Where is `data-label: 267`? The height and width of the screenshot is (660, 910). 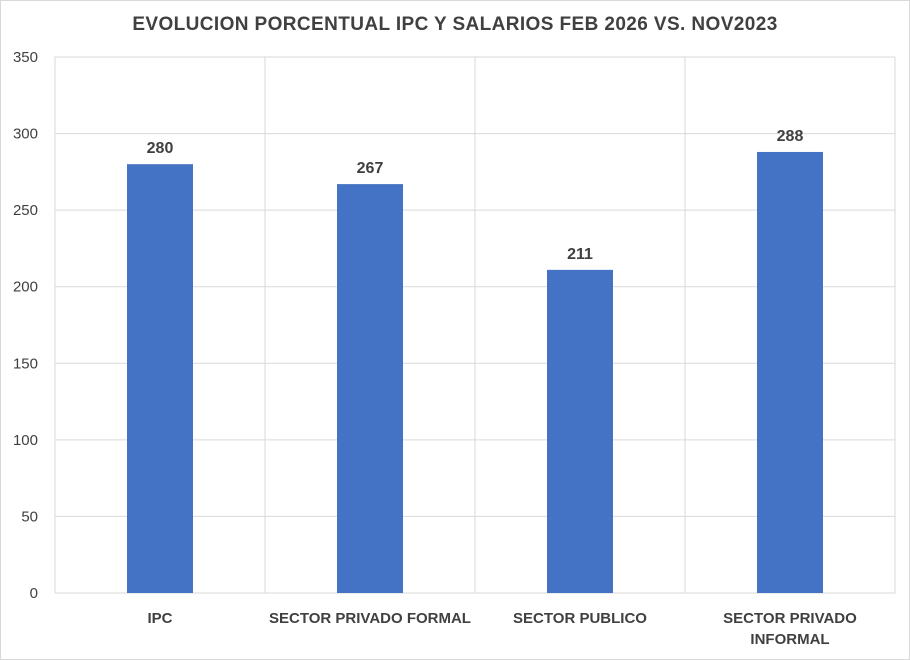 data-label: 267 is located at coordinates (370, 168).